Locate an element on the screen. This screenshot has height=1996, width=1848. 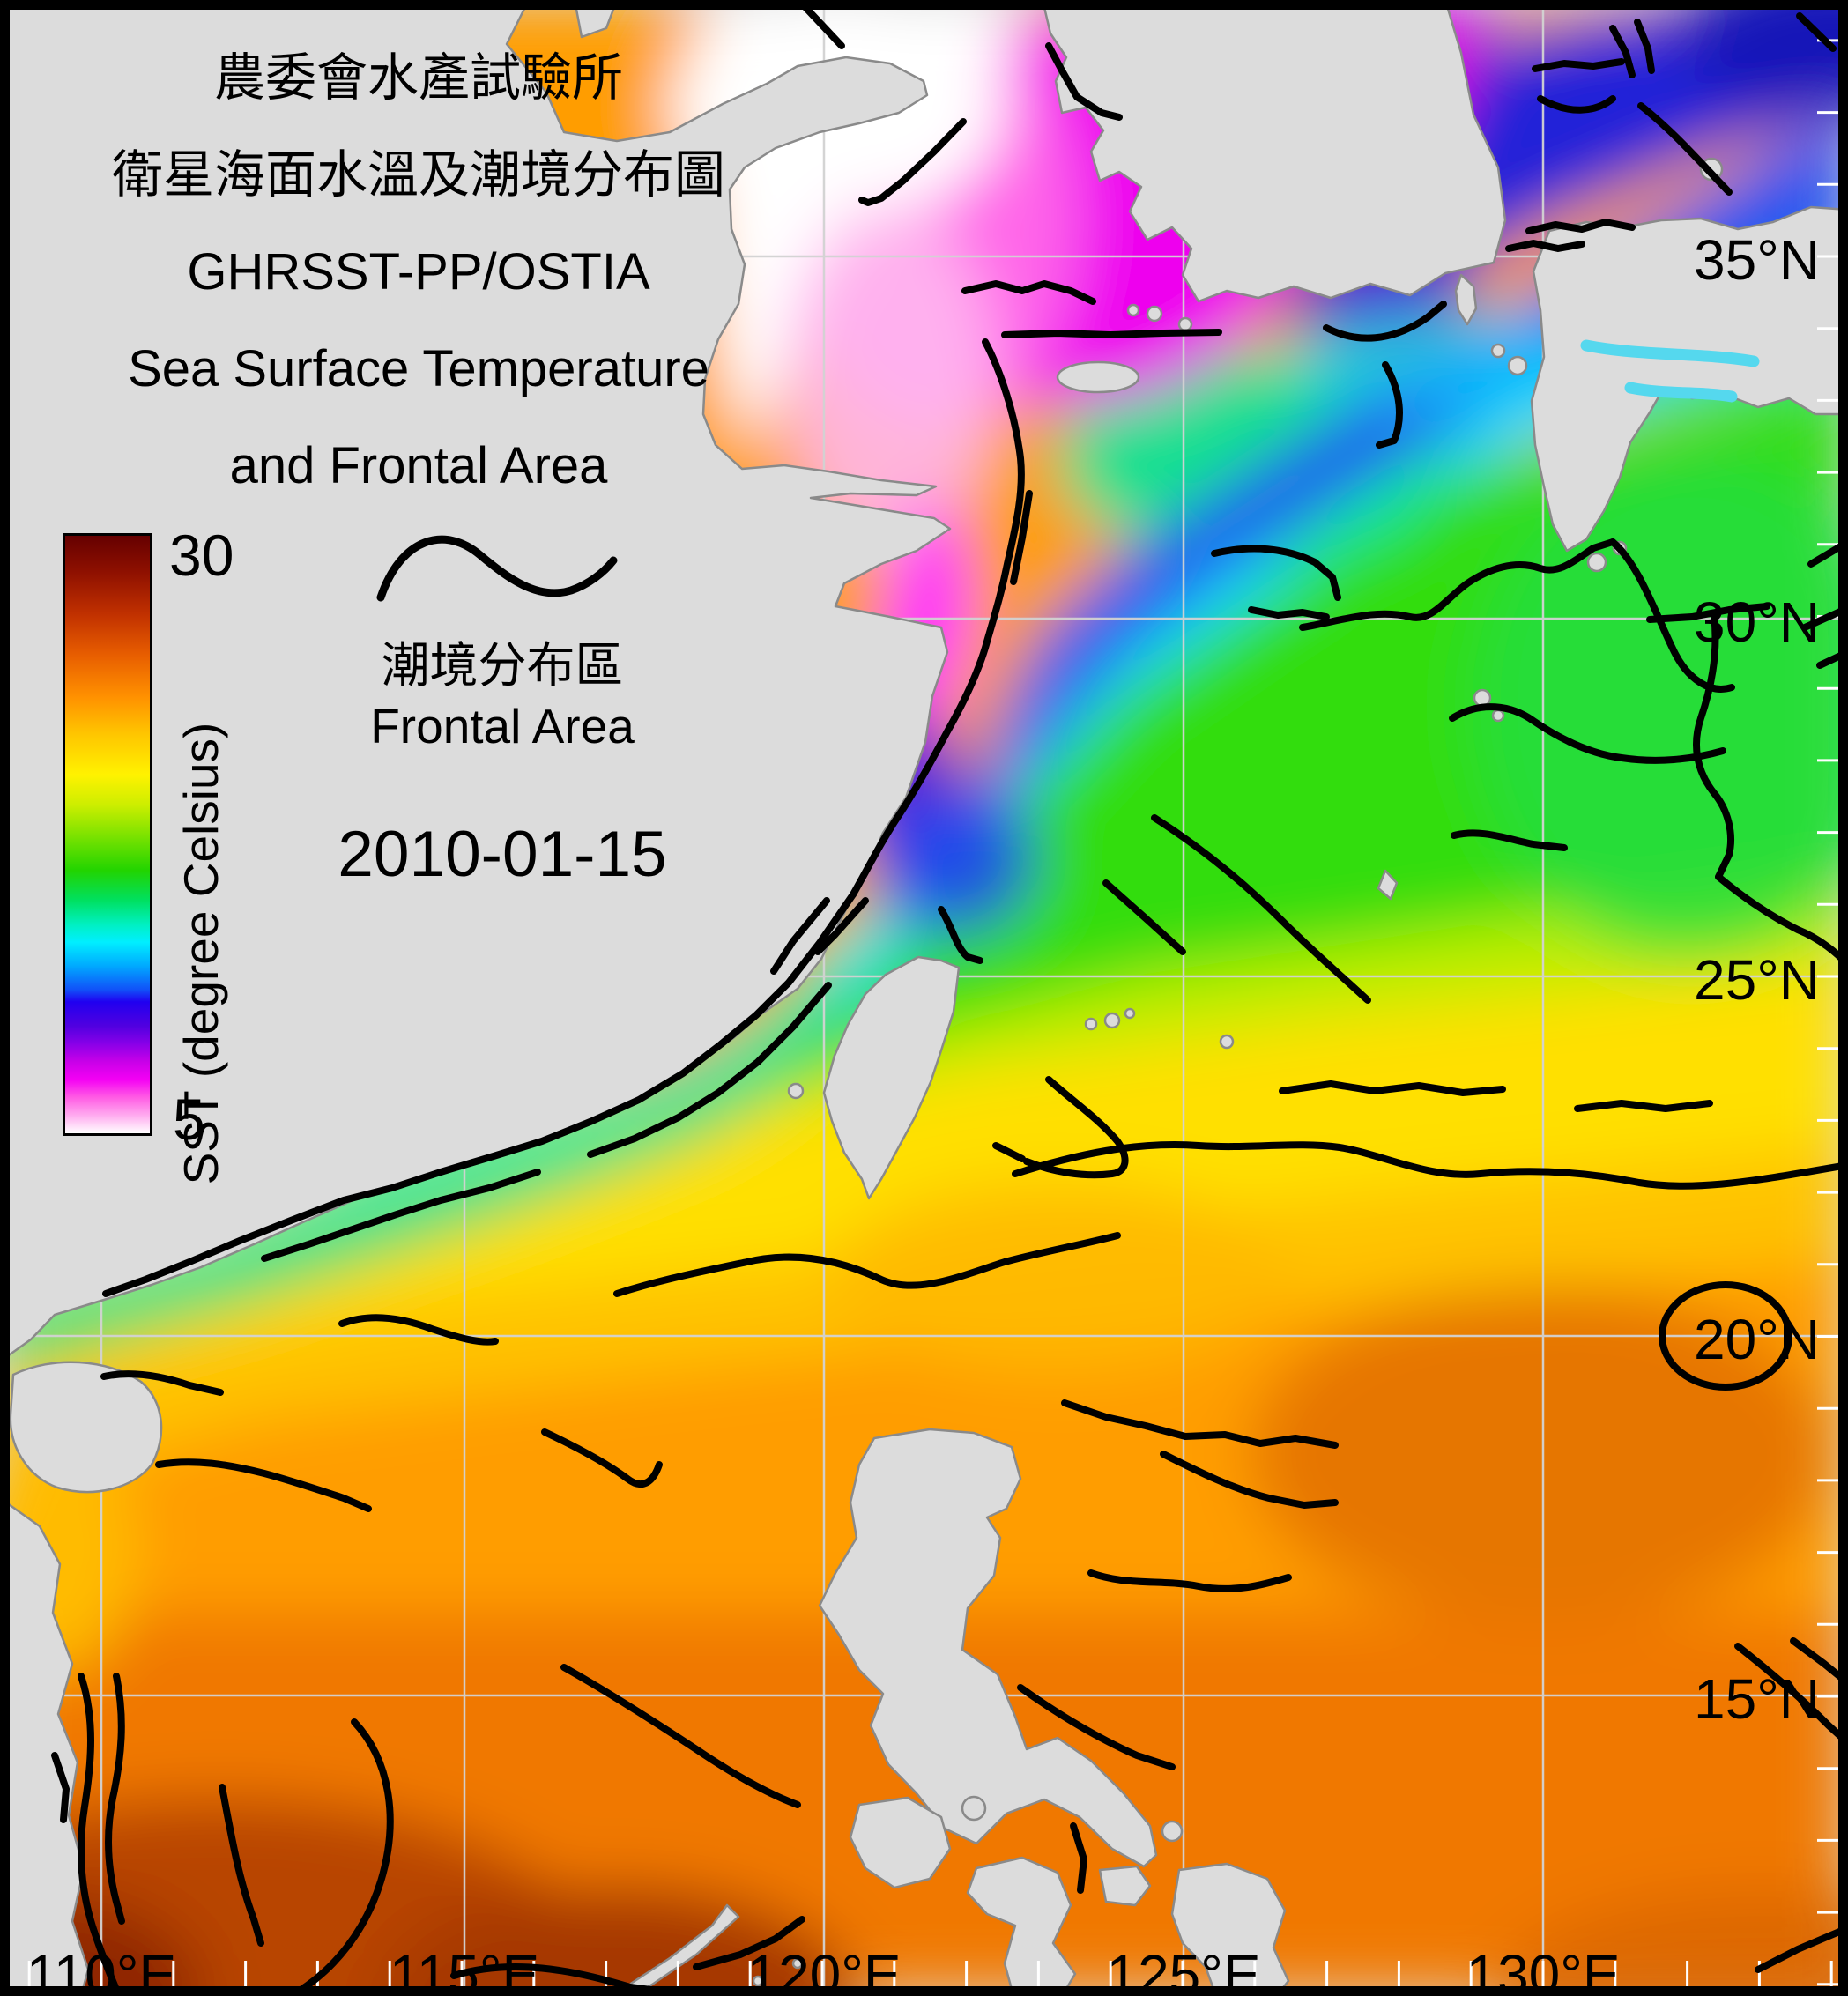
lon-label-125e: 125°E is located at coordinates (1183, 1969).